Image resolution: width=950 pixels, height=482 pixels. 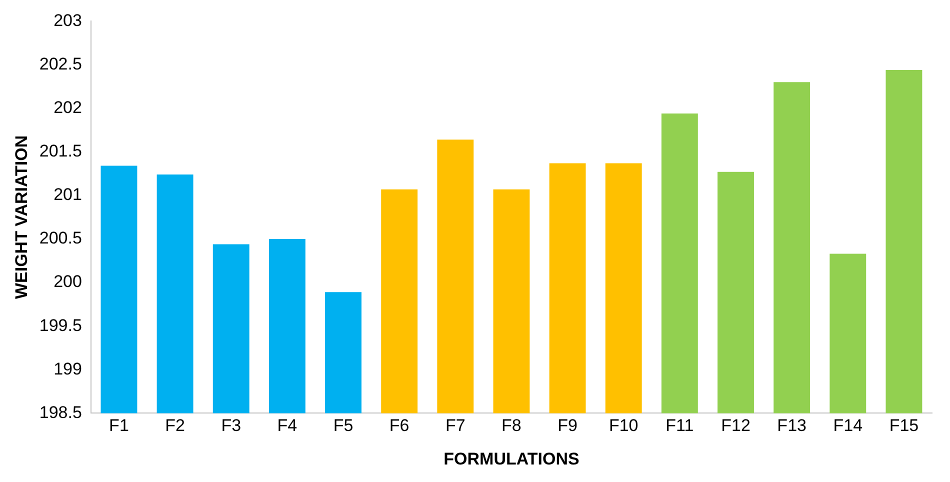 What do you see at coordinates (68, 194) in the screenshot?
I see `y-tick-label: 201` at bounding box center [68, 194].